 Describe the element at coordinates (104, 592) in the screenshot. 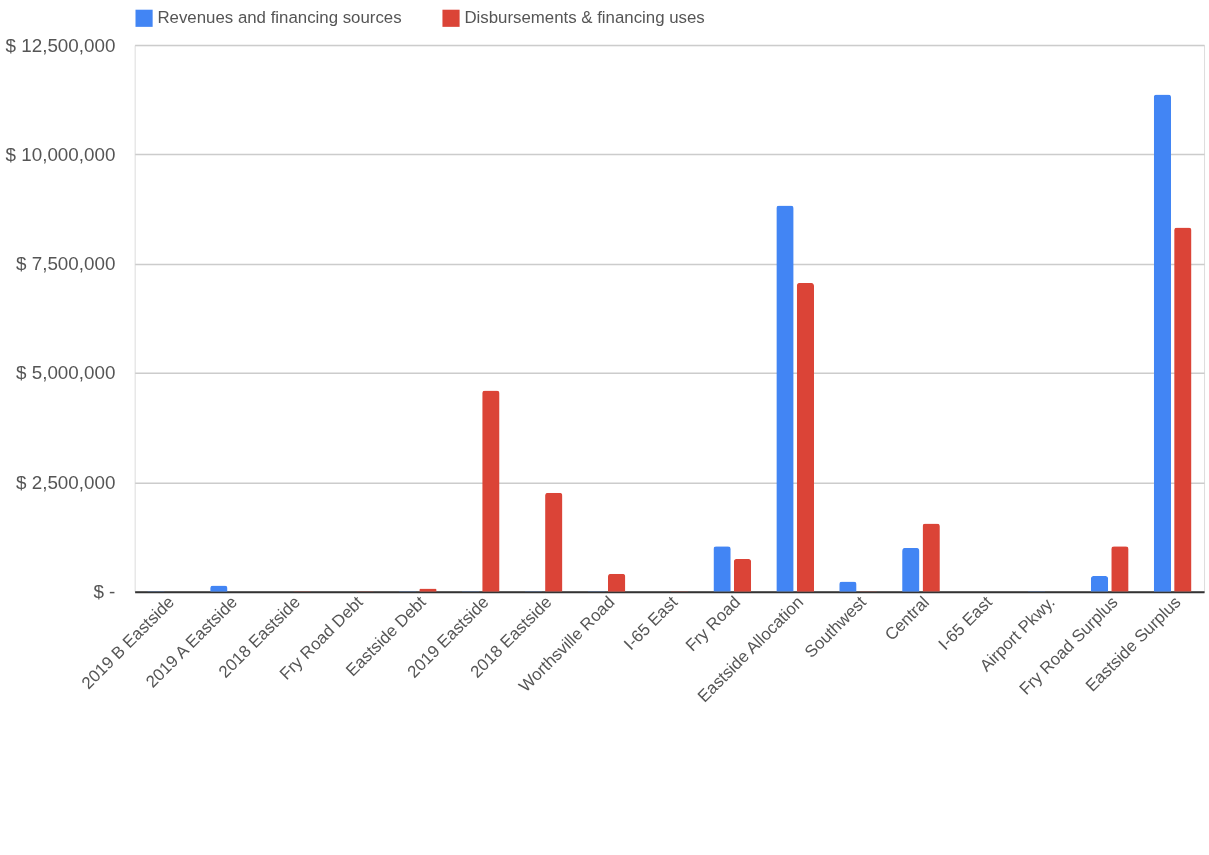

I see `y-tick-label: $ -` at that location.